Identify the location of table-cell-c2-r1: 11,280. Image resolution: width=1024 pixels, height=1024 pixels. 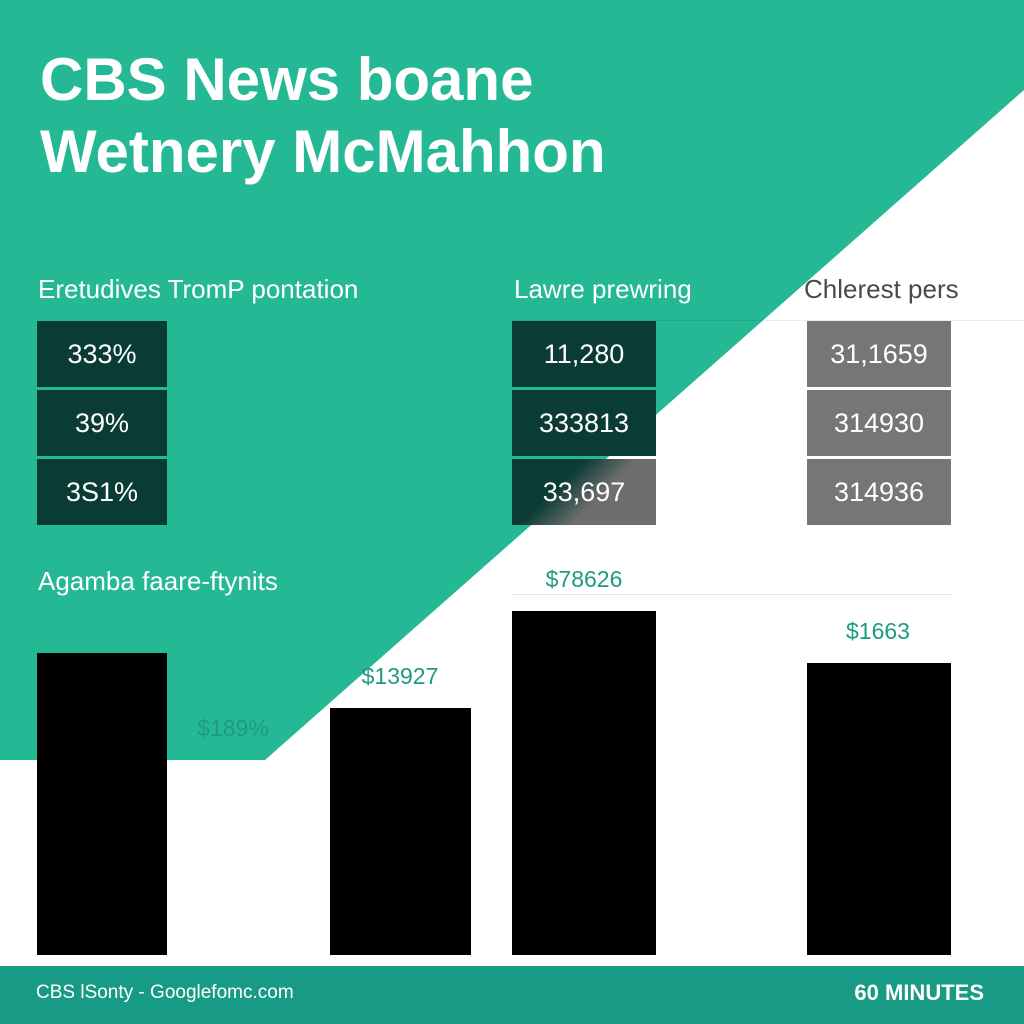
(584, 354).